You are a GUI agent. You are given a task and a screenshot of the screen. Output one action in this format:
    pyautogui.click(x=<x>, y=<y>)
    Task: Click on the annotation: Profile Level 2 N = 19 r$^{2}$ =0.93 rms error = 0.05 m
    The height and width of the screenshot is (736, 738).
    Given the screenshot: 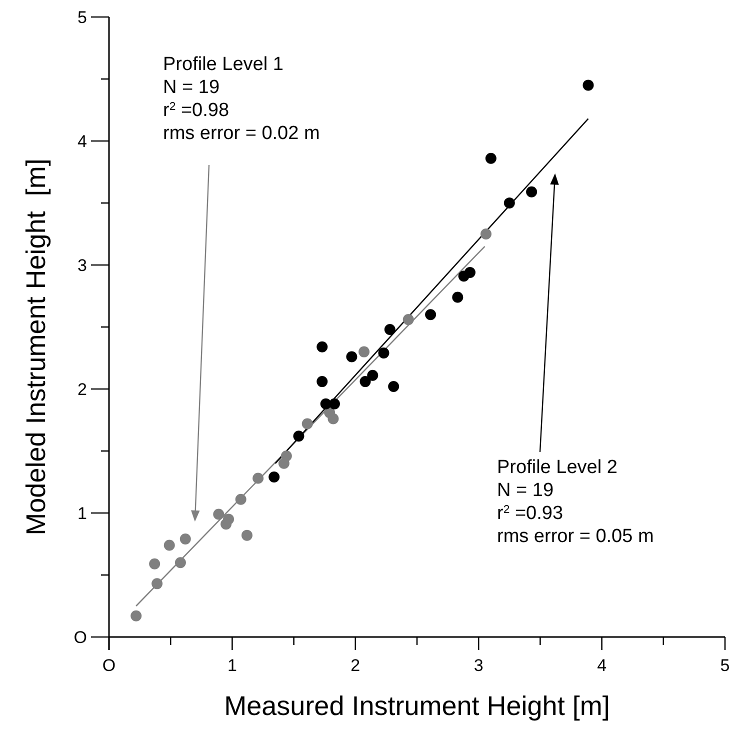 What is the action you would take?
    pyautogui.click(x=575, y=502)
    